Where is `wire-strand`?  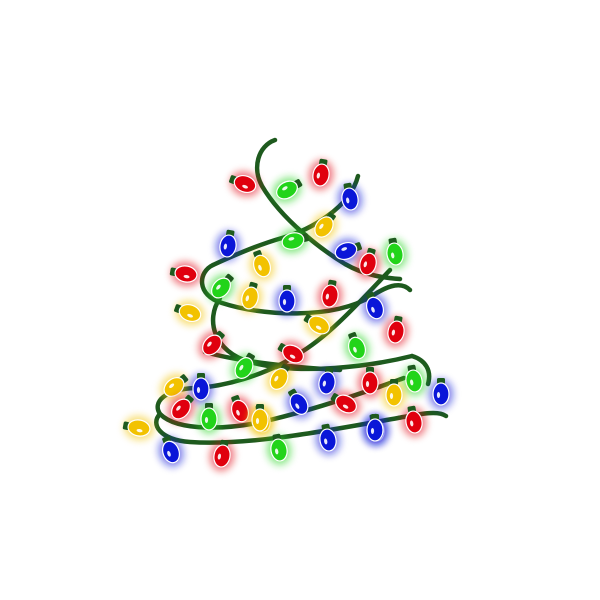
wire-strand is located at coordinates (420, 370).